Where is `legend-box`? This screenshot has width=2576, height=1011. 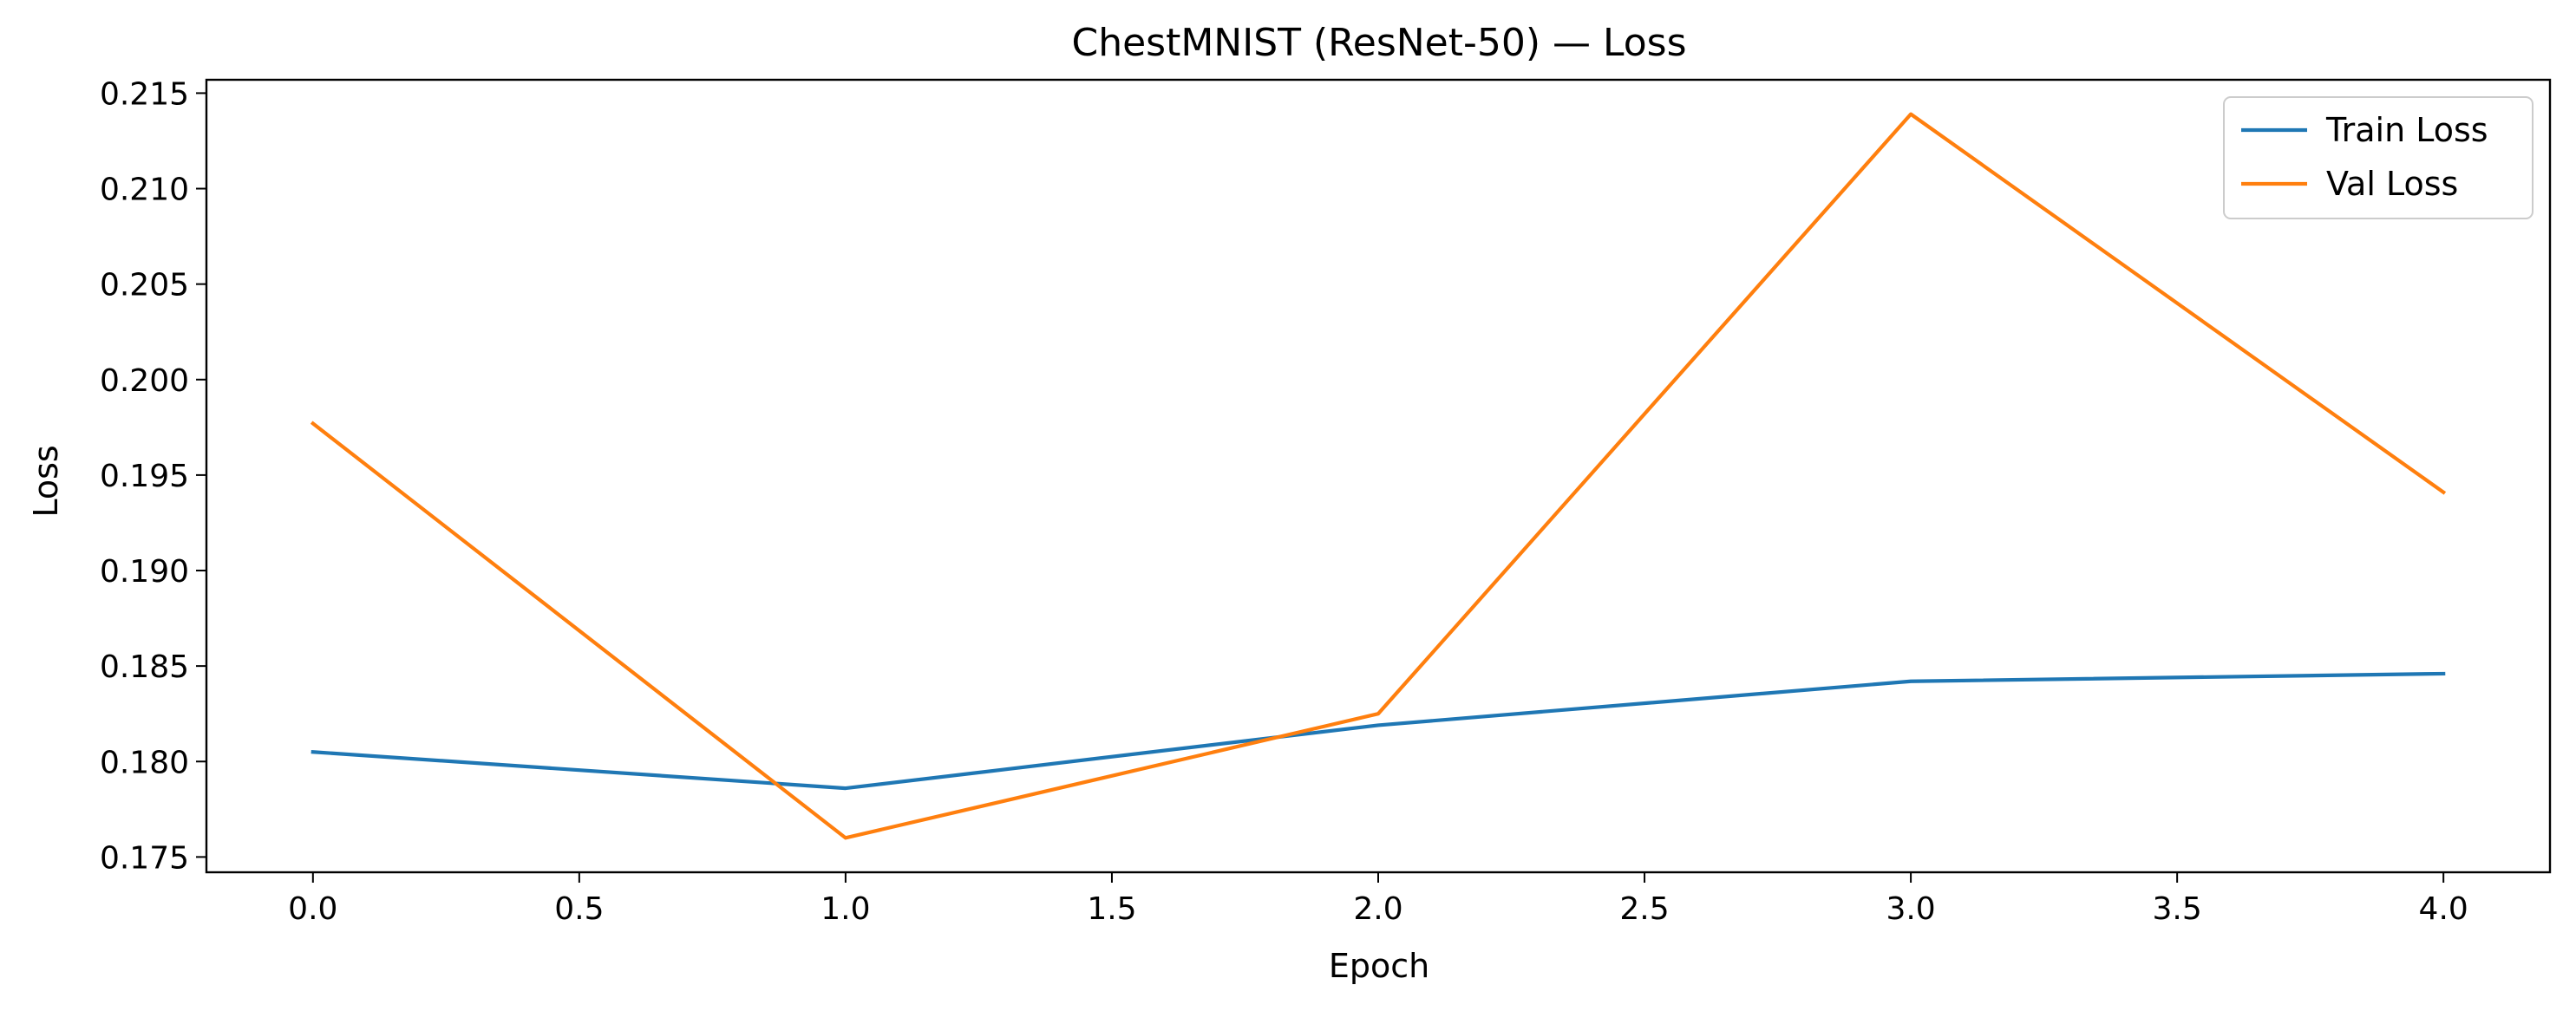 legend-box is located at coordinates (2378, 157).